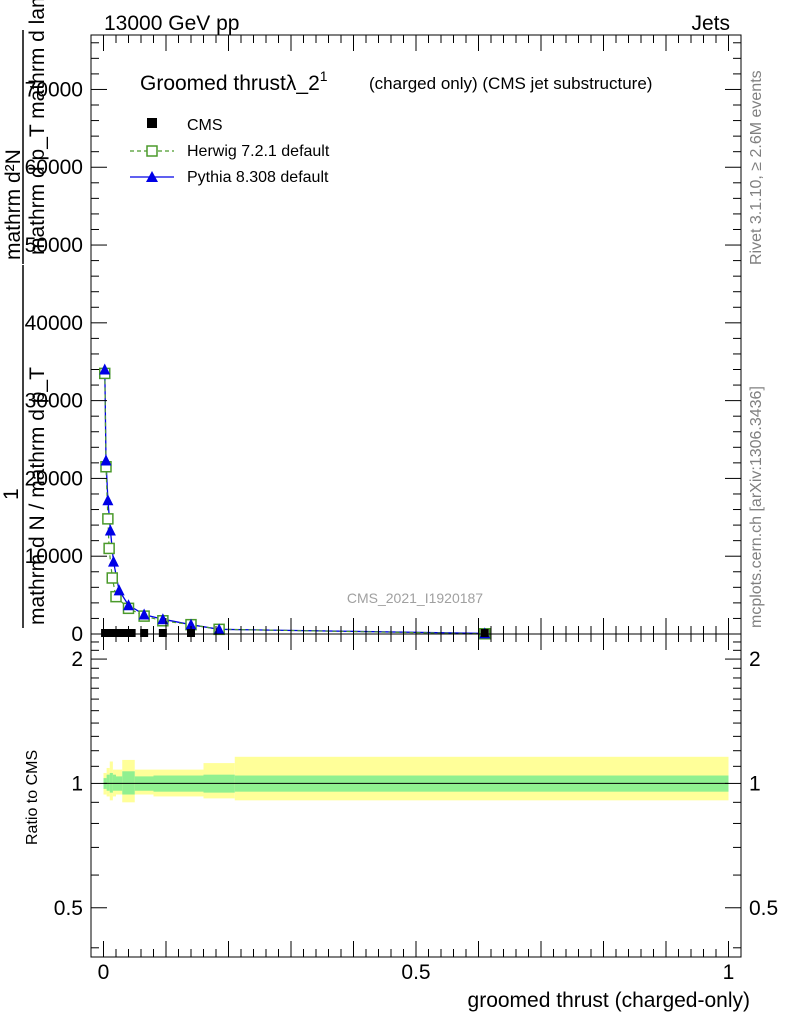 This screenshot has width=786, height=1024. Describe the element at coordinates (763, 908) in the screenshot. I see `ratio-y-tick-label-right: 0.5` at that location.